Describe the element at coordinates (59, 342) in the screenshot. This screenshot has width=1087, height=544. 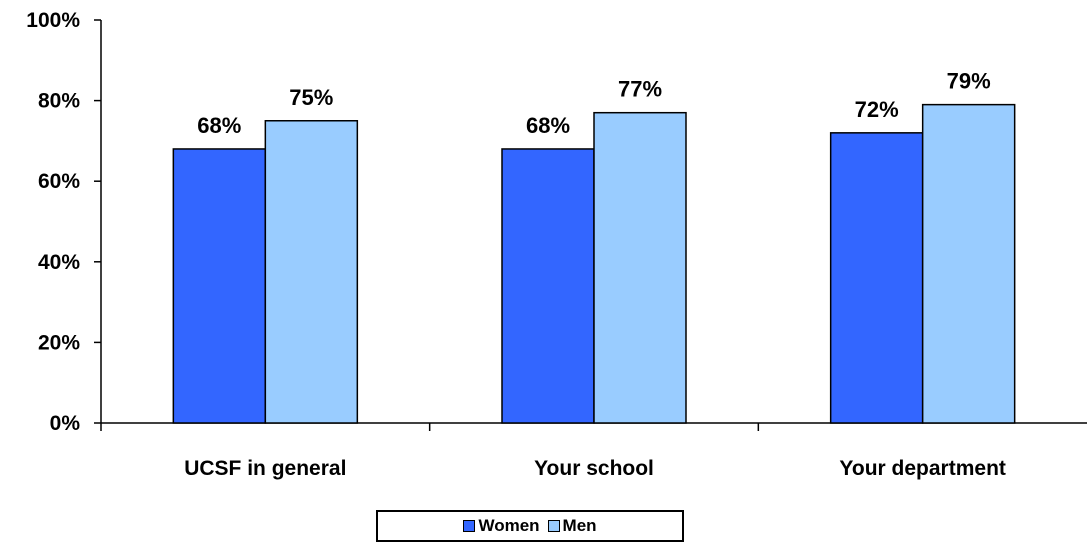
I see `y-tick-label: 20%` at that location.